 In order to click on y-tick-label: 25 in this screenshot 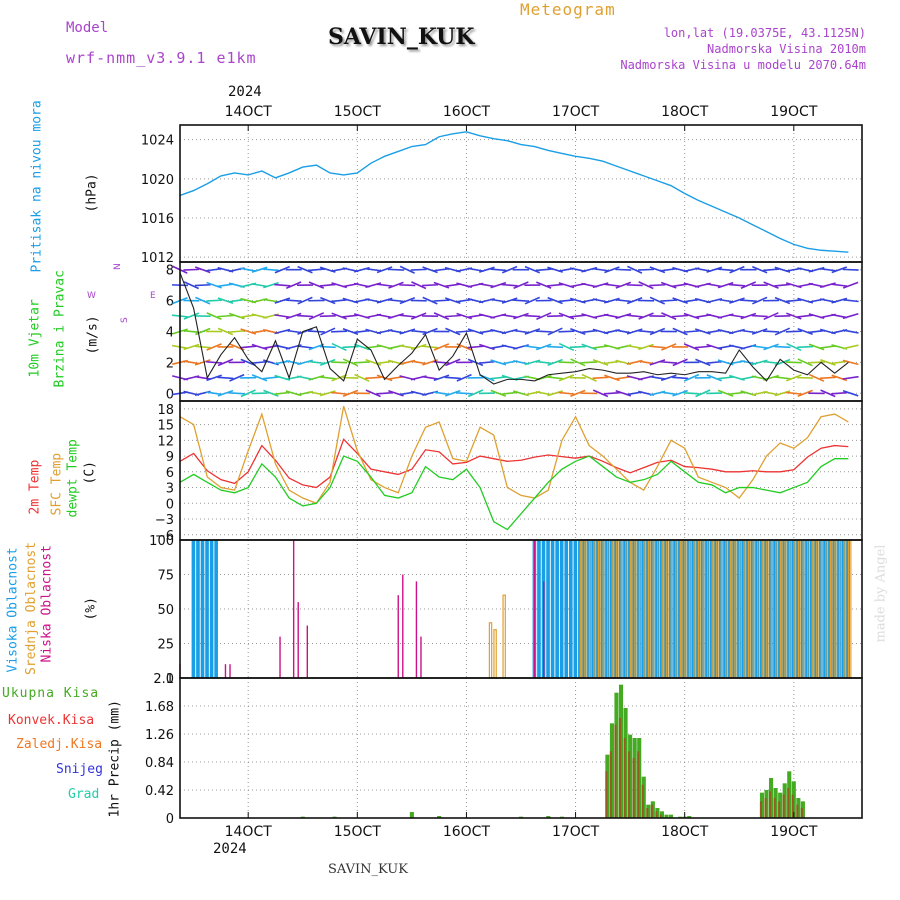, I will do `click(165, 645)`.